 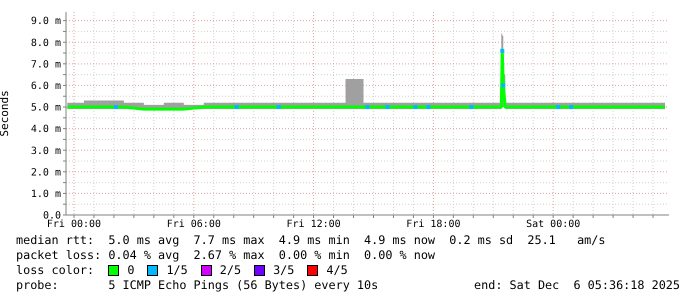 I want to click on text: median rtt: 5.0 ms avg 7.7 ms max 4.9 ms min 4.9 ms now 0.2 ms sd 25.1 am/s, so click(x=311, y=240).